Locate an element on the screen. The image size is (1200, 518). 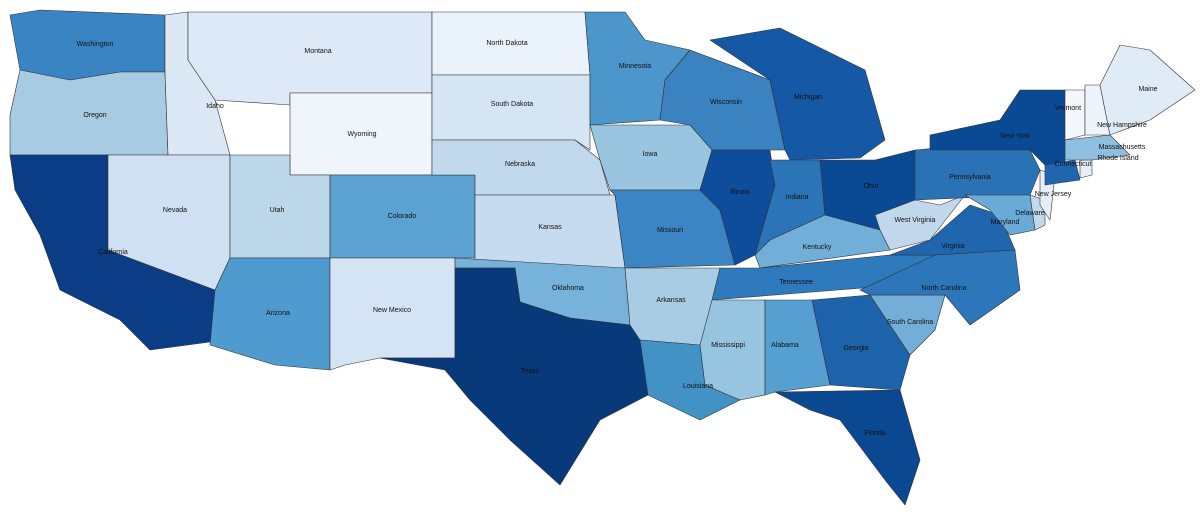
state-label: Louisiana is located at coordinates (698, 386).